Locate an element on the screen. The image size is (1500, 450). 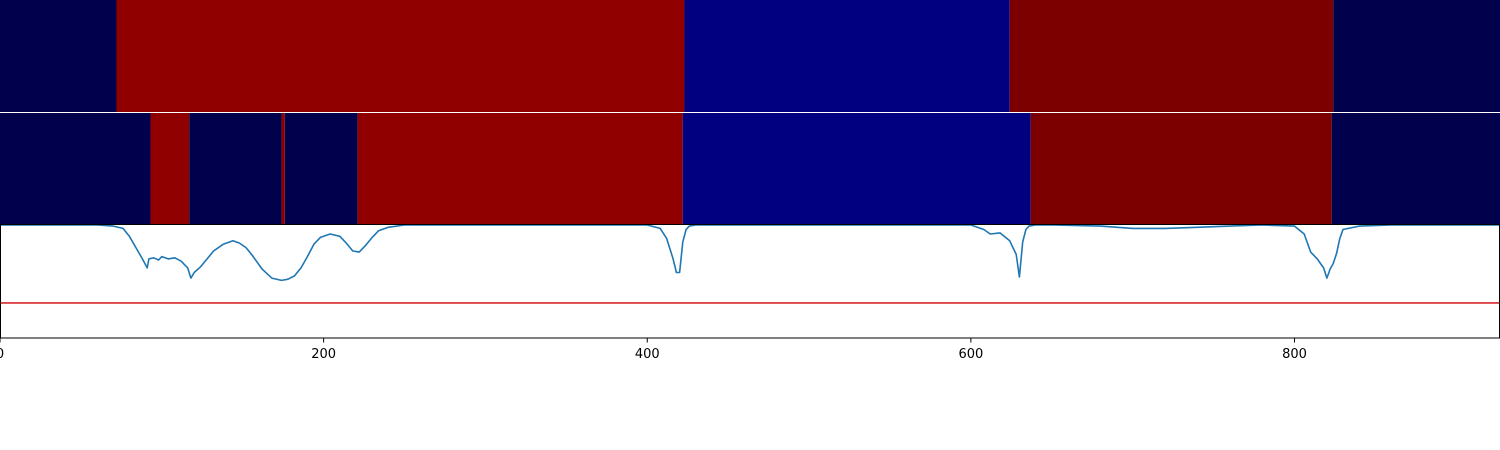
x-tick-label-1: 200 is located at coordinates (323, 354).